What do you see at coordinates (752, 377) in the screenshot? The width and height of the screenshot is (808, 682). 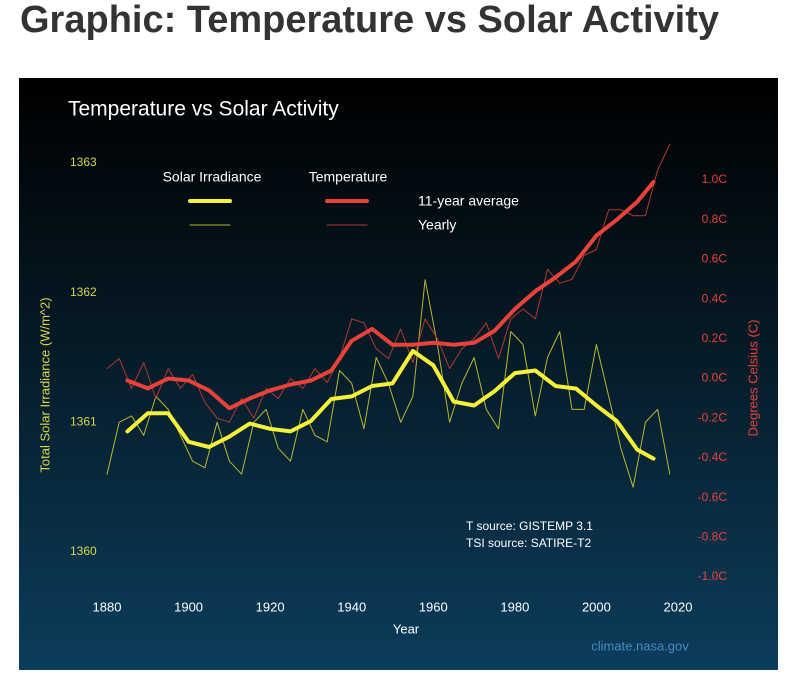 I see `y2-axis-title: Degrees Celsius (C)` at bounding box center [752, 377].